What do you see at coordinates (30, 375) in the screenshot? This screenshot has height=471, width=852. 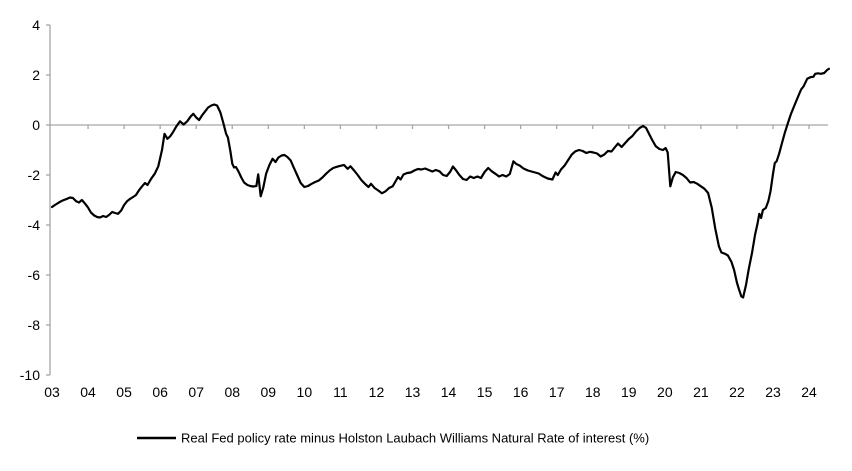 I see `y-tick-label: -10` at bounding box center [30, 375].